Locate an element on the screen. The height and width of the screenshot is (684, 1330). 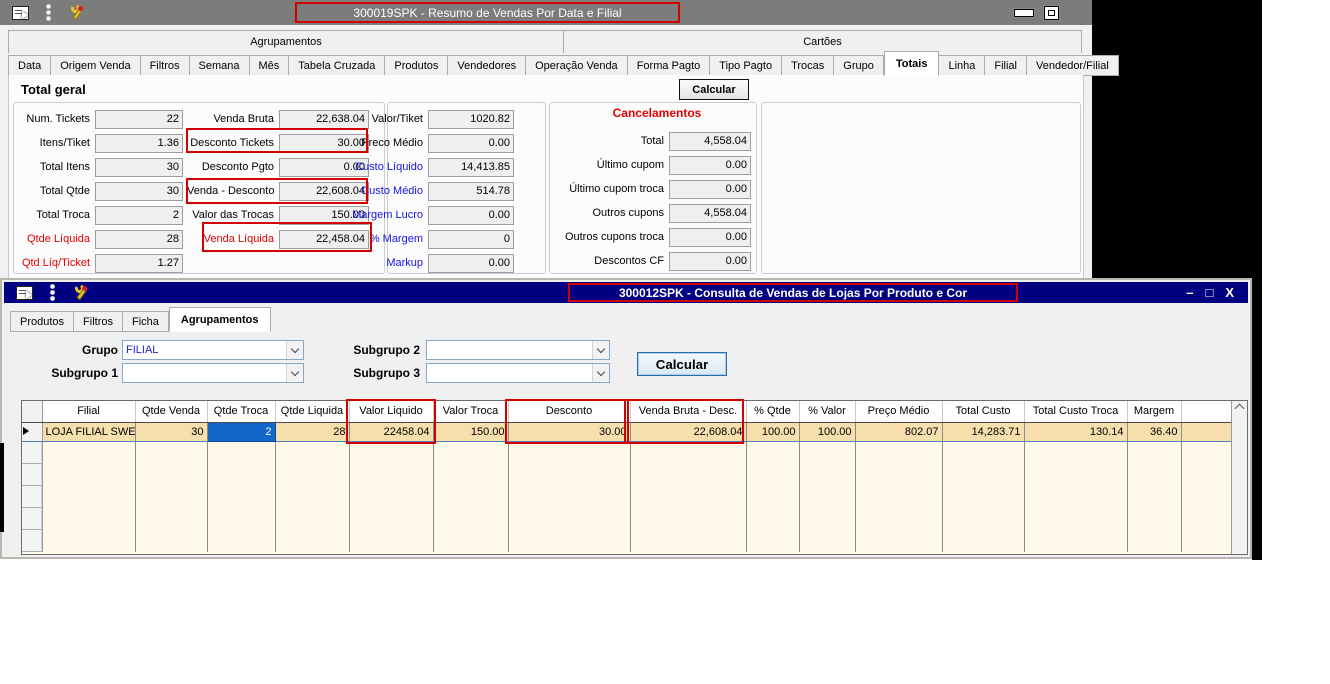
tab-vendedor-filial: Vendedor/Filial is located at coordinates (1073, 65).